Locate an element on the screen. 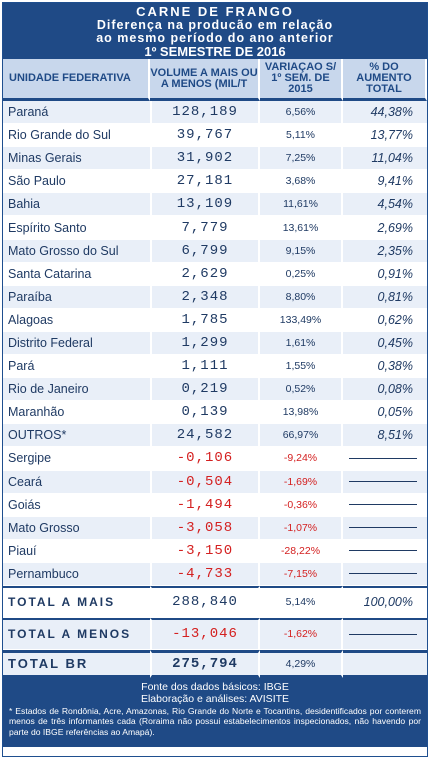  volume-value: 7,779 is located at coordinates (205, 228).